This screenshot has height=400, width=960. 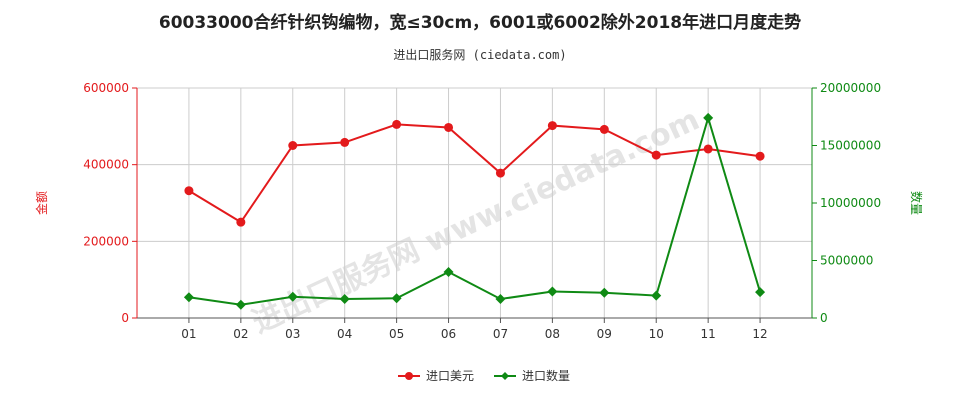 I want to click on left-tick-label: 600000, so click(x=106, y=88).